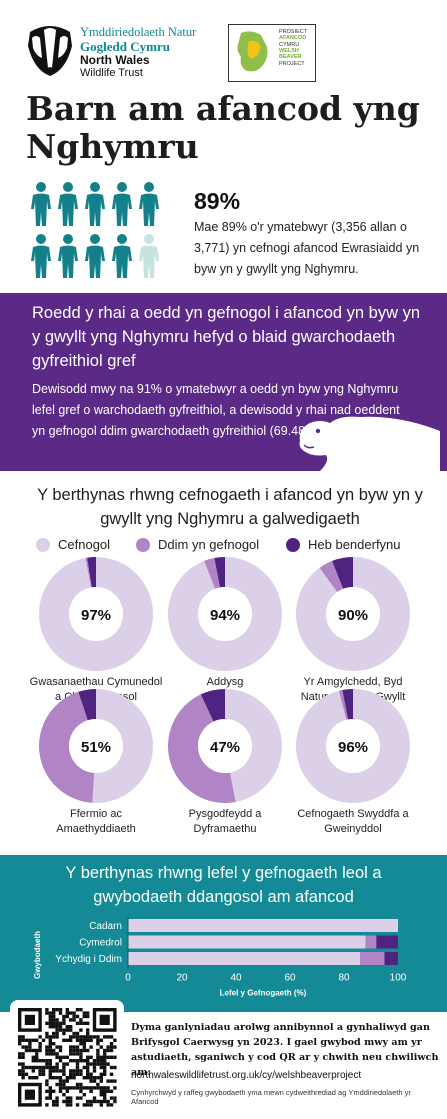 Image resolution: width=447 pixels, height=1119 pixels. Describe the element at coordinates (96, 814) in the screenshot. I see `donut-category-label-line1: Ffermio ac` at that location.